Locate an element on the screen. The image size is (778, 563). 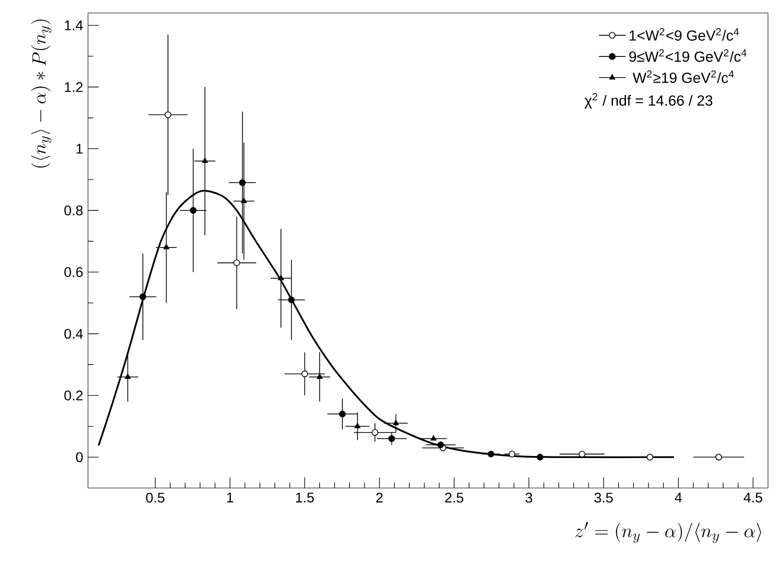
y-tick-label: 0.6 is located at coordinates (73, 272).